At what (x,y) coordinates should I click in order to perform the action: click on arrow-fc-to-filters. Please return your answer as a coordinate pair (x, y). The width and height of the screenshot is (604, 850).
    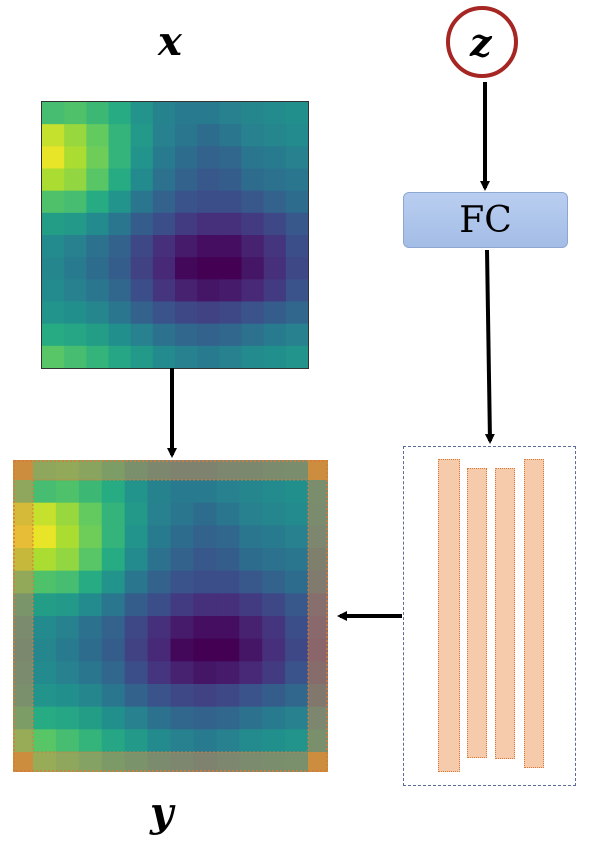
    Looking at the image, I should click on (489, 346).